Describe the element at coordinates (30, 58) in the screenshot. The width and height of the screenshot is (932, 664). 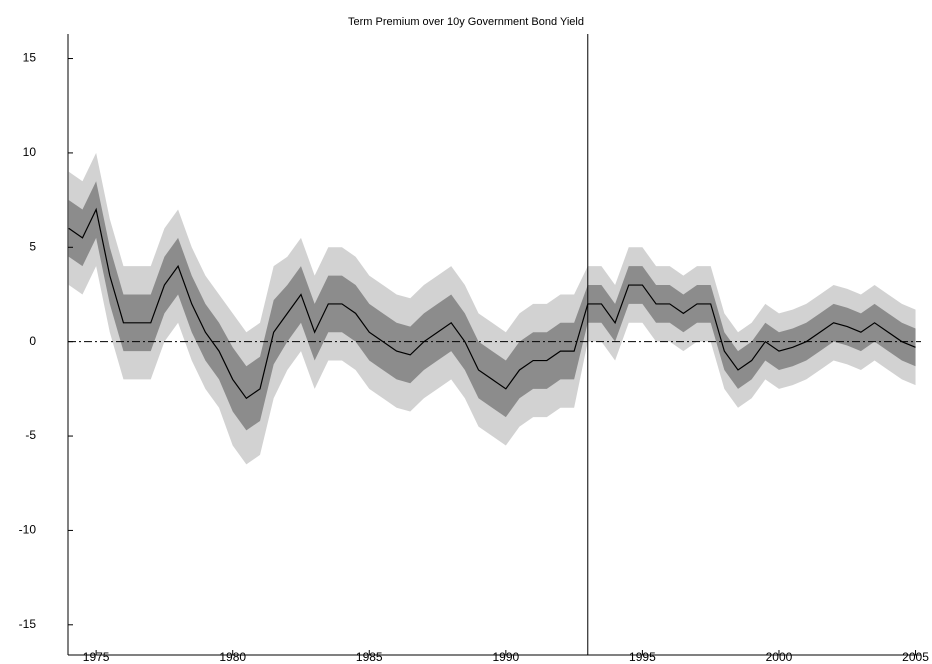
I see `y-tick-label: 15` at that location.